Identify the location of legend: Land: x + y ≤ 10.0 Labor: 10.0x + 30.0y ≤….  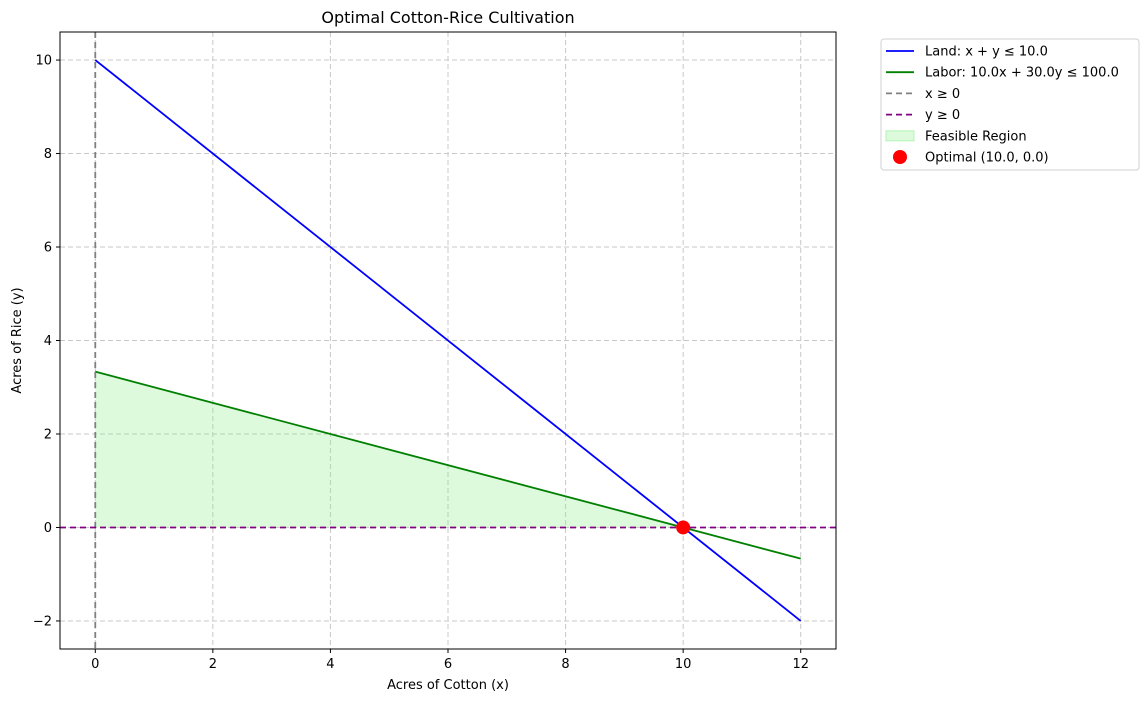
(1010, 104).